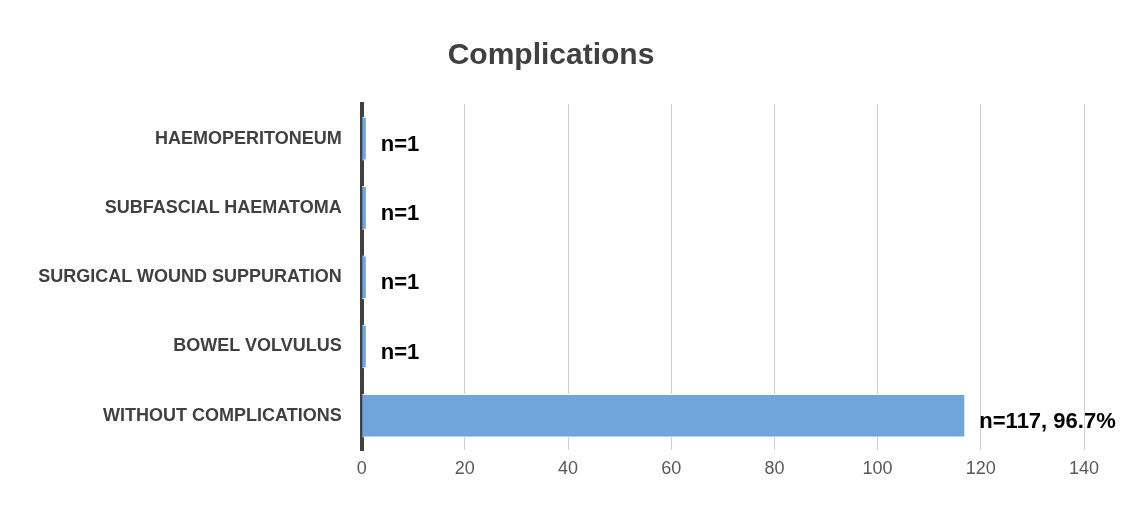  Describe the element at coordinates (223, 206) in the screenshot. I see `y-tick-label: SUBFASCIAL HAEMATOMA` at that location.